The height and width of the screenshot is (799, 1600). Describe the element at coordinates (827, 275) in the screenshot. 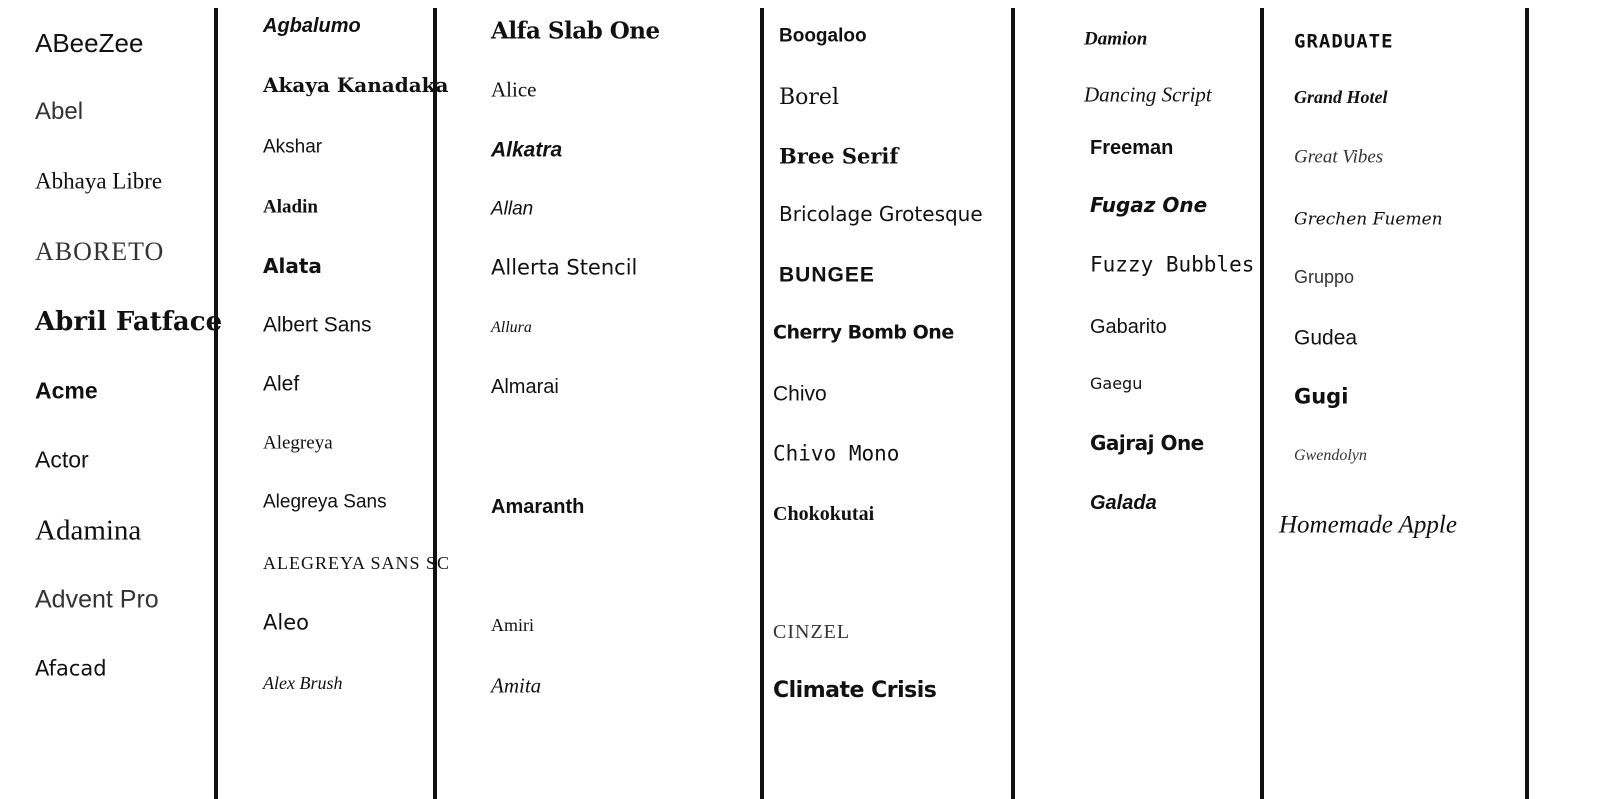

I see `font-sample: BUNGEE` at that location.